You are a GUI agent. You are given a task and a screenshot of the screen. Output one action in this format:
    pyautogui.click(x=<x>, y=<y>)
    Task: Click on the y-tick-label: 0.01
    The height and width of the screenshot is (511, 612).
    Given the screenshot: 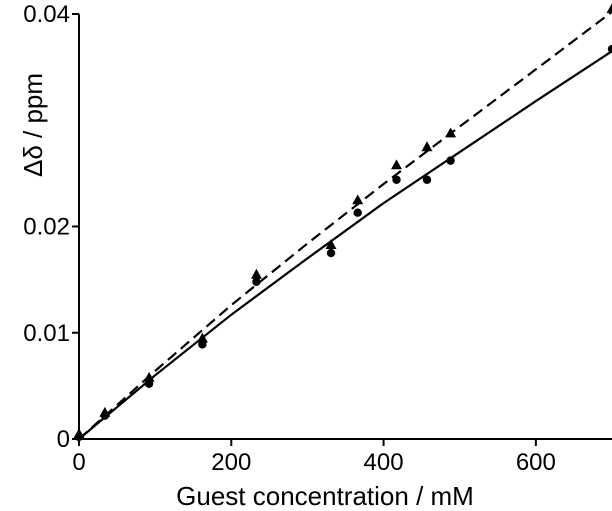 What is the action you would take?
    pyautogui.click(x=46, y=333)
    